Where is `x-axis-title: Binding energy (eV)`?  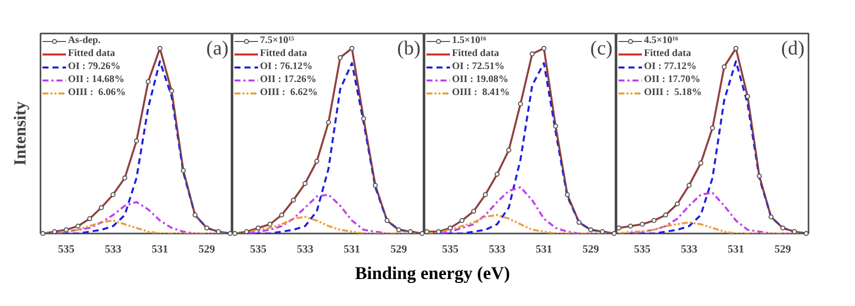 x-axis-title: Binding energy (eV) is located at coordinates (432, 273).